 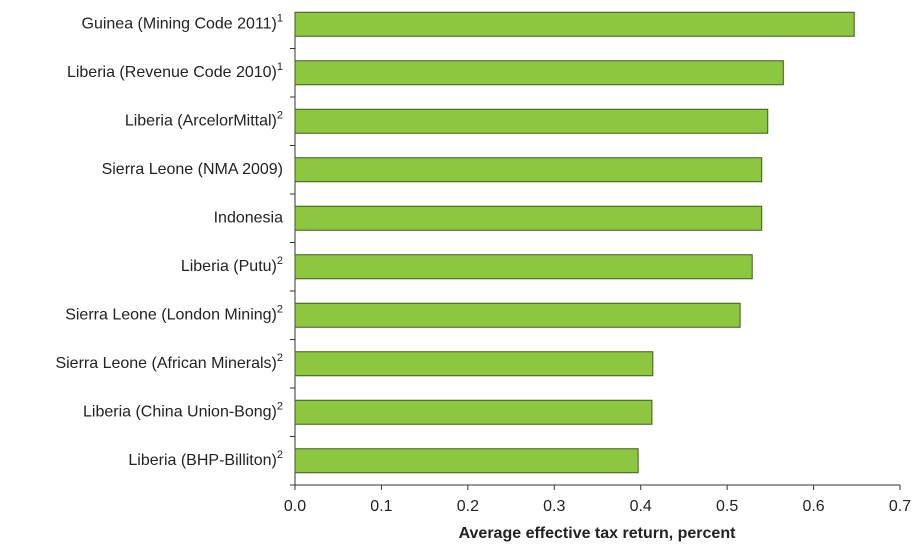 I want to click on x-tick-label: 0.4, so click(x=641, y=506).